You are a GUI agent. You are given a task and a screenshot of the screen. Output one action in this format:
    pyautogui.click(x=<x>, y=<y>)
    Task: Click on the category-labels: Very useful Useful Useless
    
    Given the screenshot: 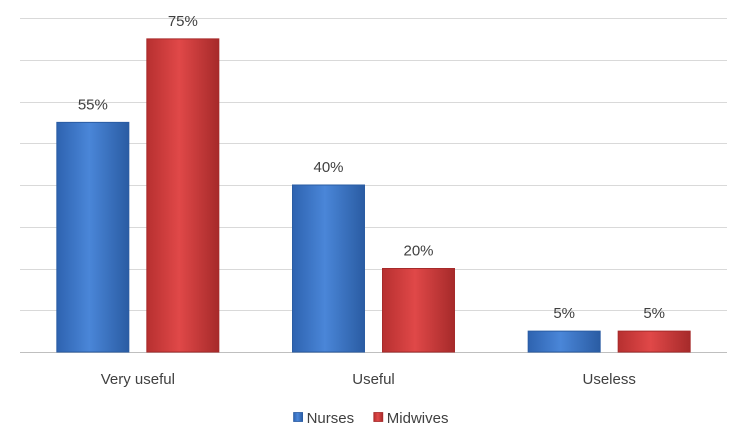 What is the action you would take?
    pyautogui.click(x=368, y=379)
    